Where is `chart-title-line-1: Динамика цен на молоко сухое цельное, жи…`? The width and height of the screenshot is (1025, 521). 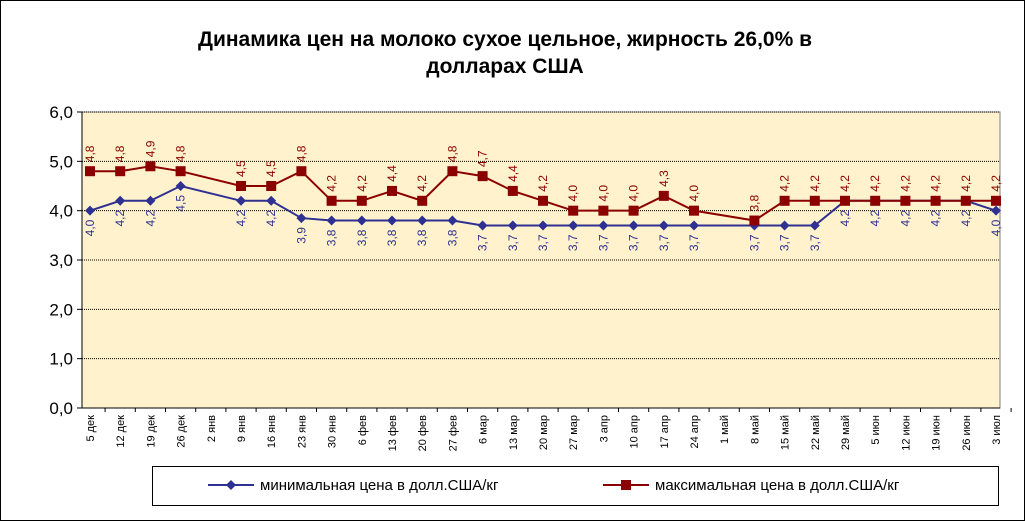
chart-title-line-1: Динамика цен на молоко сухое цельное, жи… is located at coordinates (505, 39).